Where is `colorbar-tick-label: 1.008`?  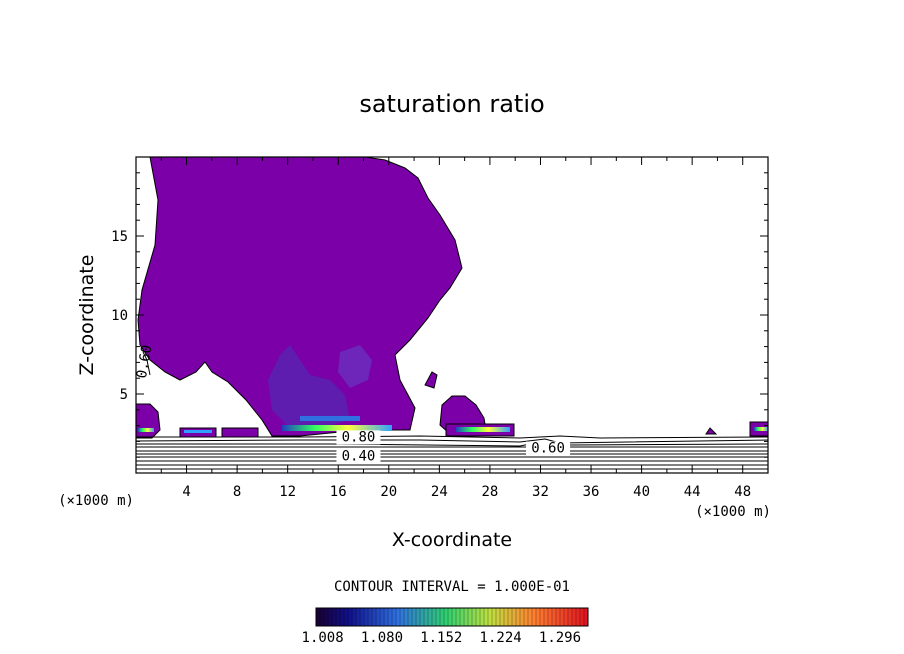
colorbar-tick-label: 1.008 is located at coordinates (323, 638).